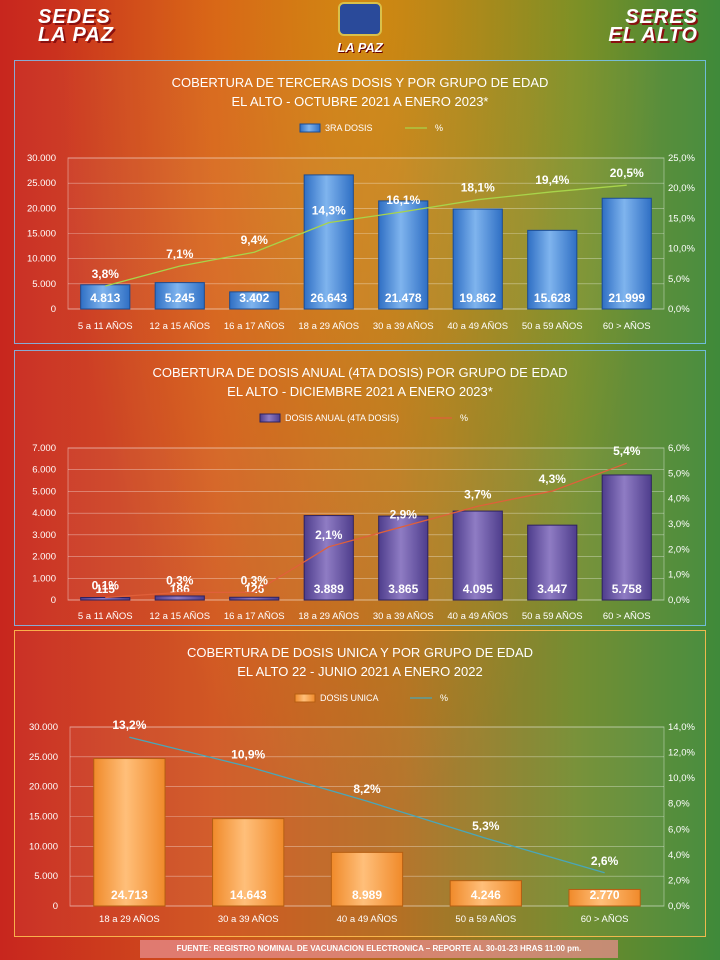 The image size is (720, 960). I want to click on y-tick-label: 7.000, so click(44, 448).